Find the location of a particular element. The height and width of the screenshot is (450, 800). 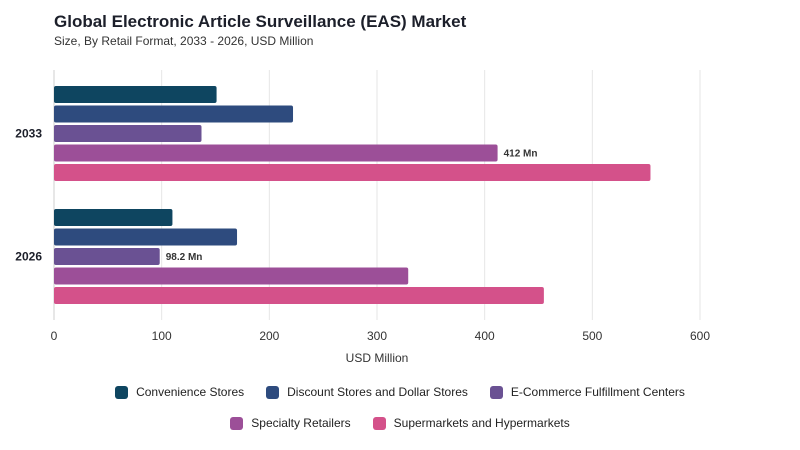

data-label: 98.2 Mn is located at coordinates (184, 257).